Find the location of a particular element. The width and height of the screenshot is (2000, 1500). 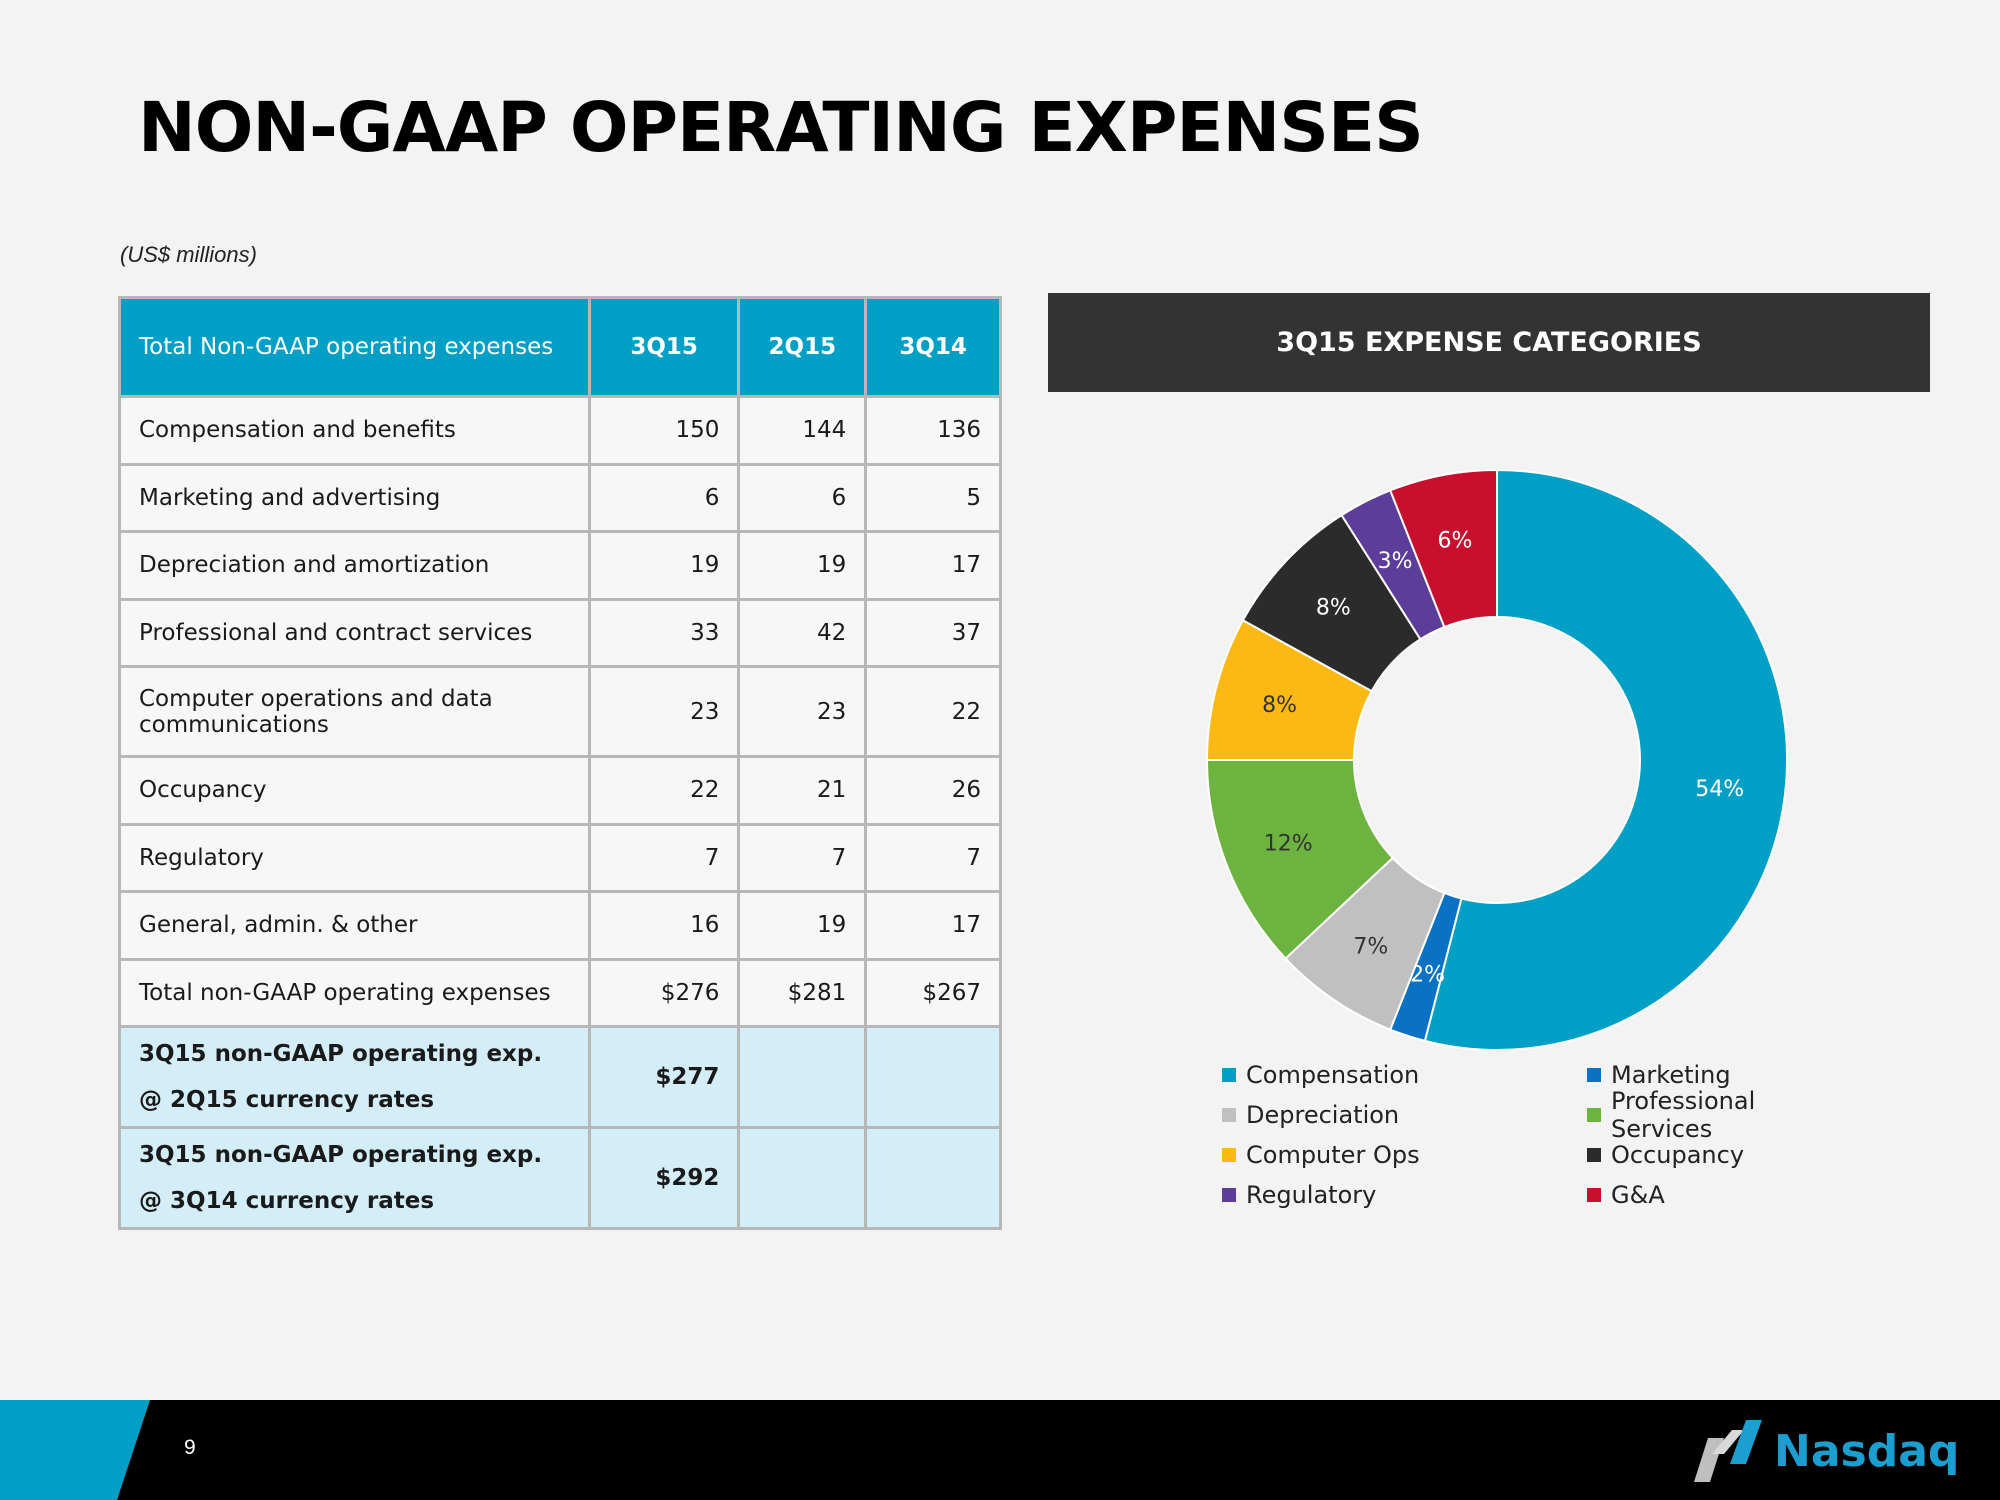

row-label: Regulatory is located at coordinates (354, 857).